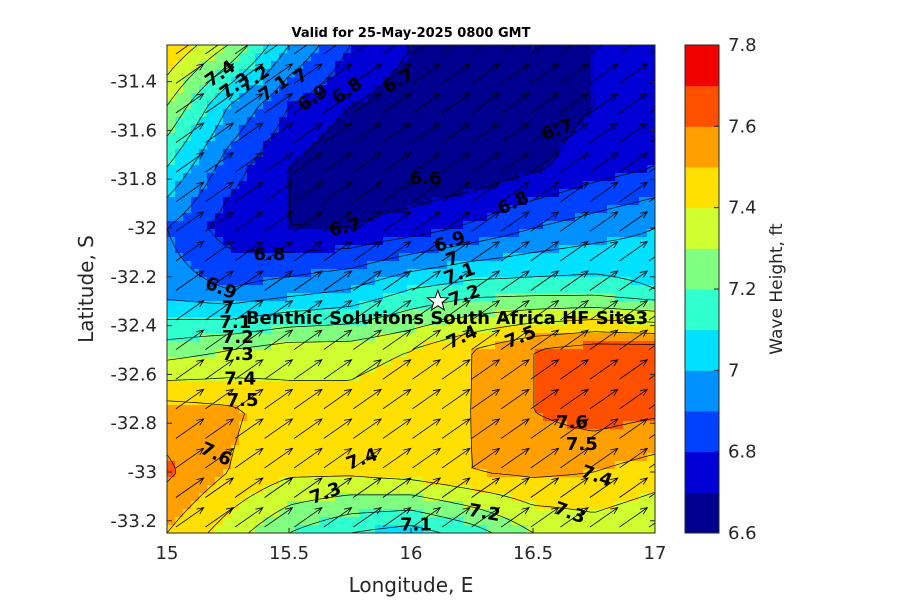  What do you see at coordinates (702, 432) in the screenshot?
I see `colorbar-band` at bounding box center [702, 432].